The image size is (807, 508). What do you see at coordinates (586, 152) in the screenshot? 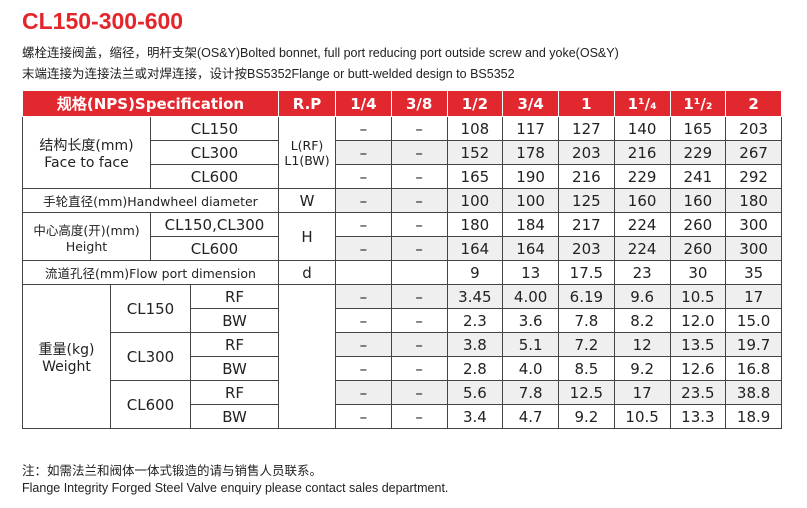
I see `value-cell: 203` at bounding box center [586, 152].